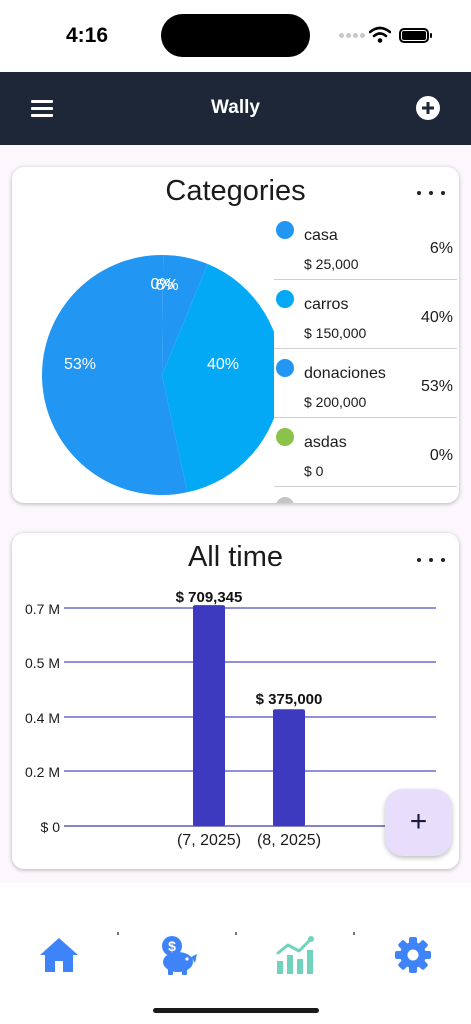 This screenshot has height=1024, width=471. I want to click on x-axis-labels: (7, 2025) (8, 2025), so click(235, 844).